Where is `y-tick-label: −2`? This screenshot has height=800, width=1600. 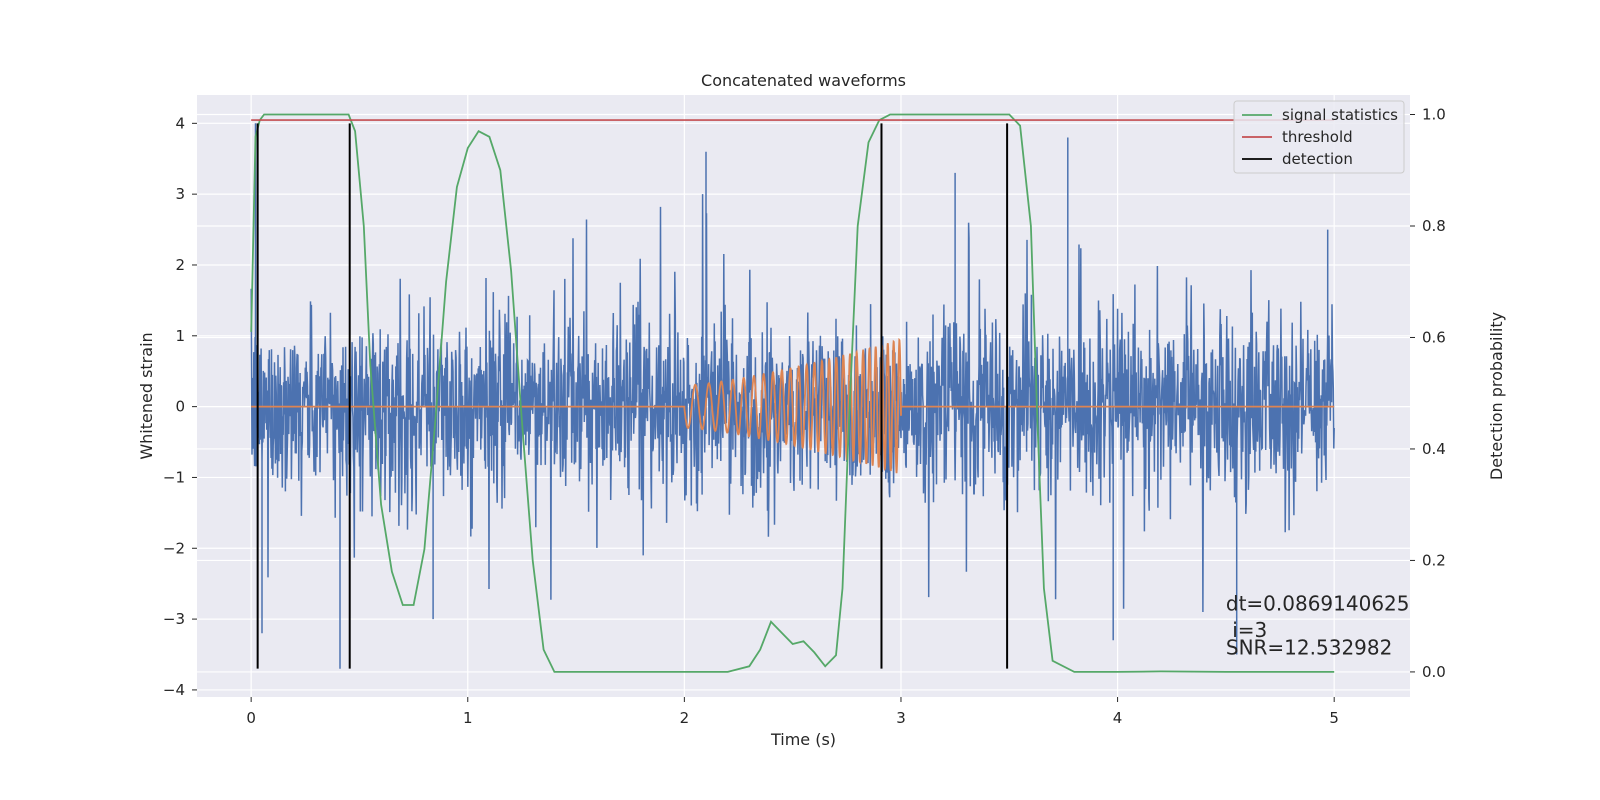 y-tick-label: −2 is located at coordinates (174, 548).